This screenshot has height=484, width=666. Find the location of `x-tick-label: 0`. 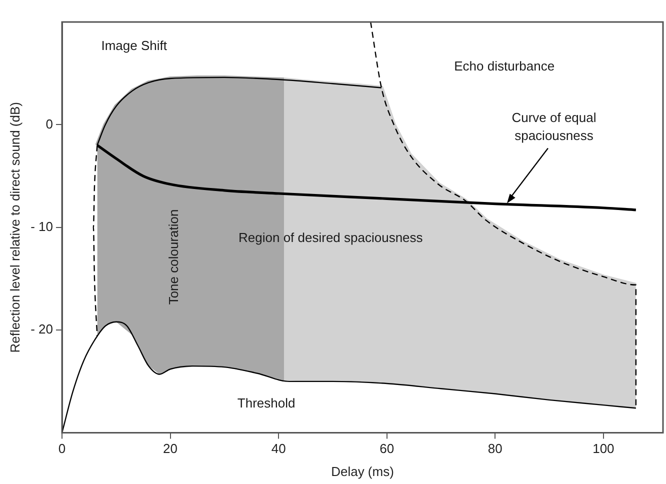

x-tick-label: 0 is located at coordinates (62, 448).